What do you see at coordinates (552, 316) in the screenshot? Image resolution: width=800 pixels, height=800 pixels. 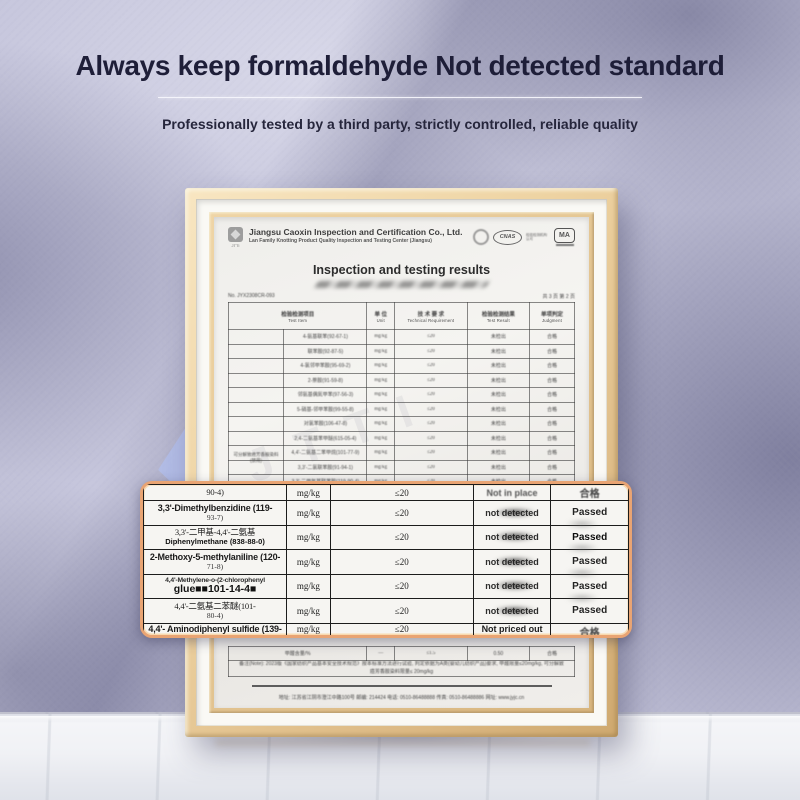 I see `header-judgment: 单项判定 Judgment` at bounding box center [552, 316].